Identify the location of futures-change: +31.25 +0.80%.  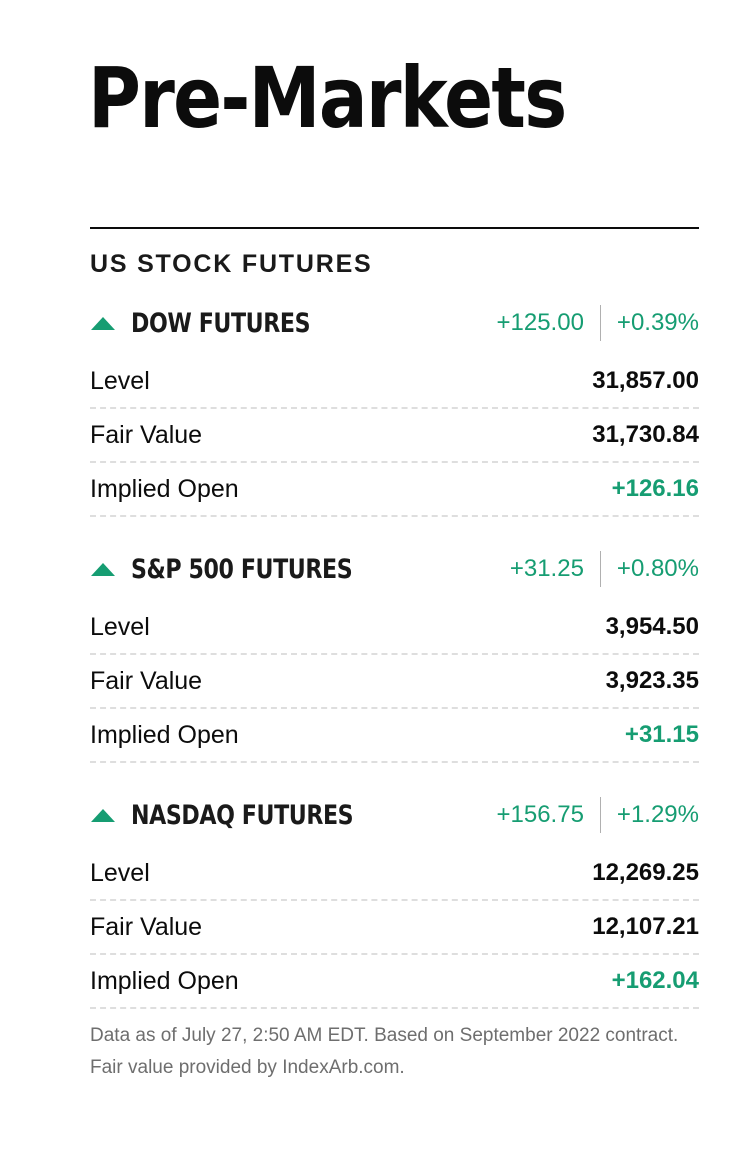
(604, 569).